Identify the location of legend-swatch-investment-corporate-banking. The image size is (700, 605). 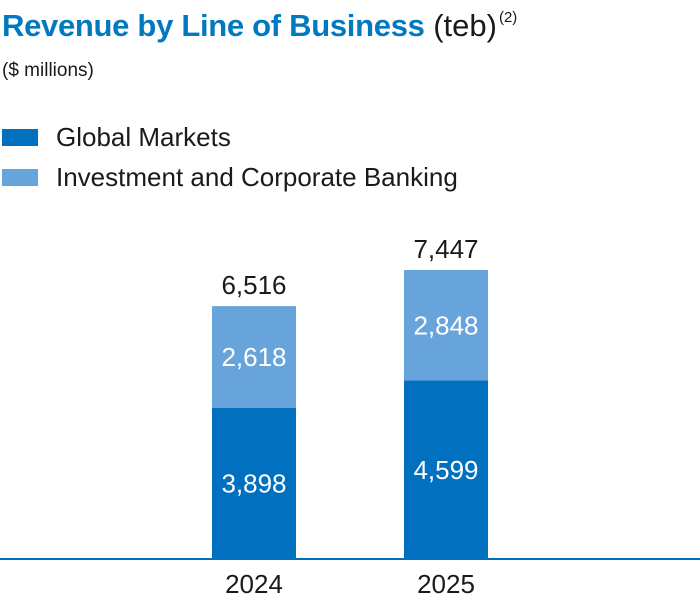
(20, 177).